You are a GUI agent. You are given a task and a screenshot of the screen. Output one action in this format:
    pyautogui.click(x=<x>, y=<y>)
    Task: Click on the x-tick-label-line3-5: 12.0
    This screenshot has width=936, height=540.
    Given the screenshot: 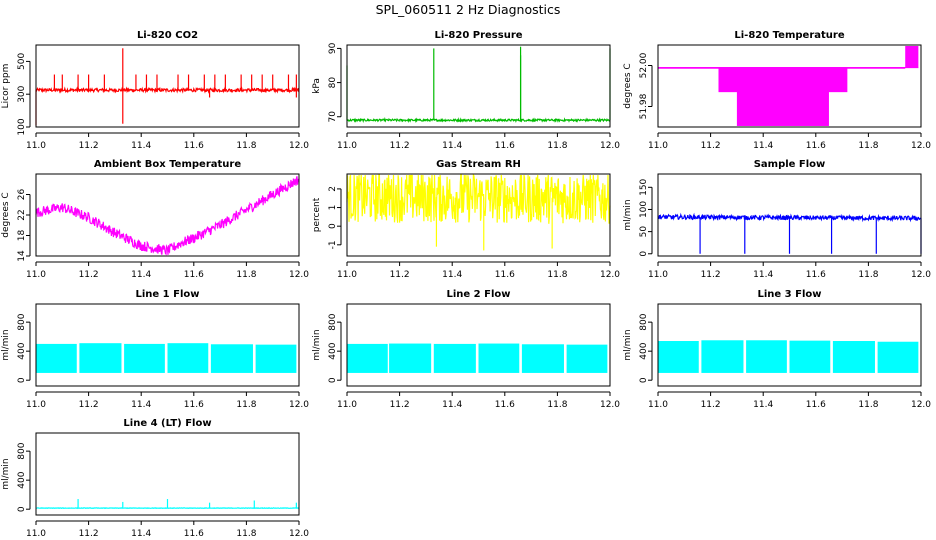 What is the action you would take?
    pyautogui.click(x=921, y=405)
    